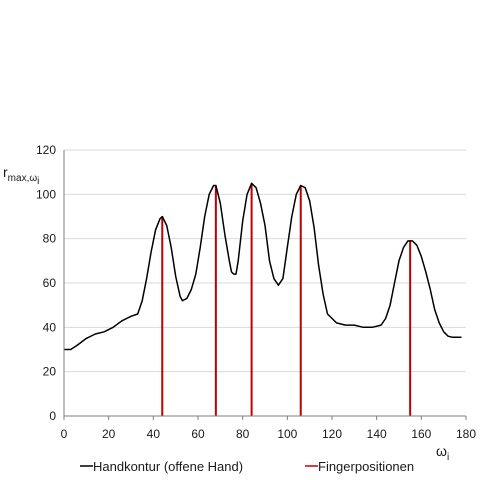 This screenshot has width=480, height=480. I want to click on x-tick-label: 80, so click(243, 434).